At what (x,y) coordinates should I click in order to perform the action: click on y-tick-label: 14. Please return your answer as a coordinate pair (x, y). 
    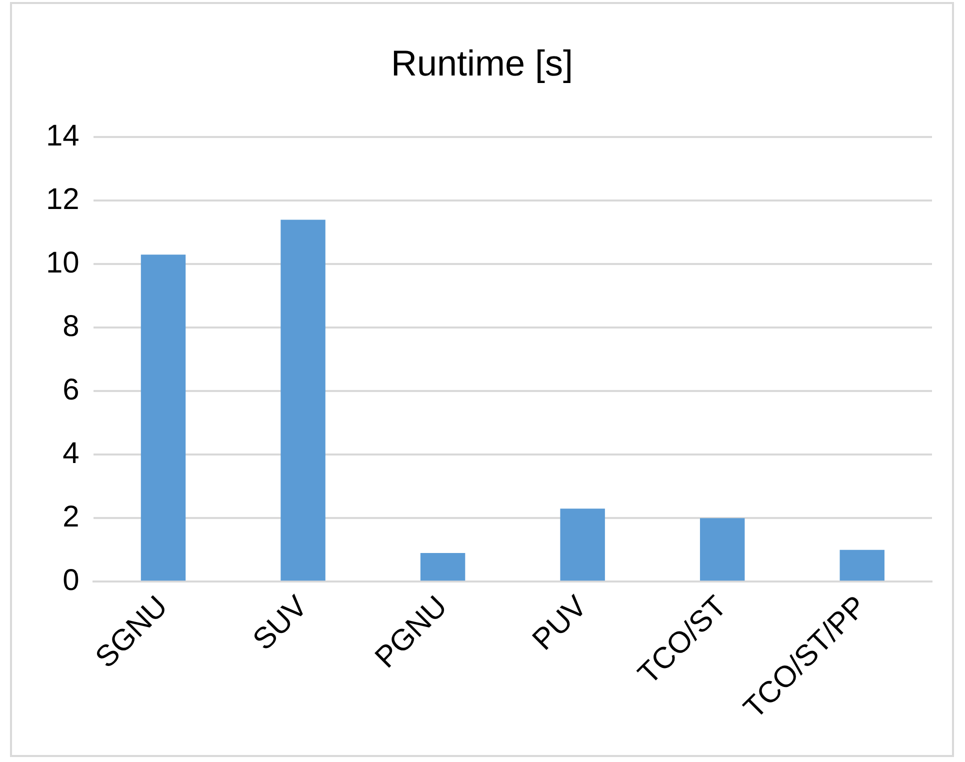
    Looking at the image, I should click on (63, 135).